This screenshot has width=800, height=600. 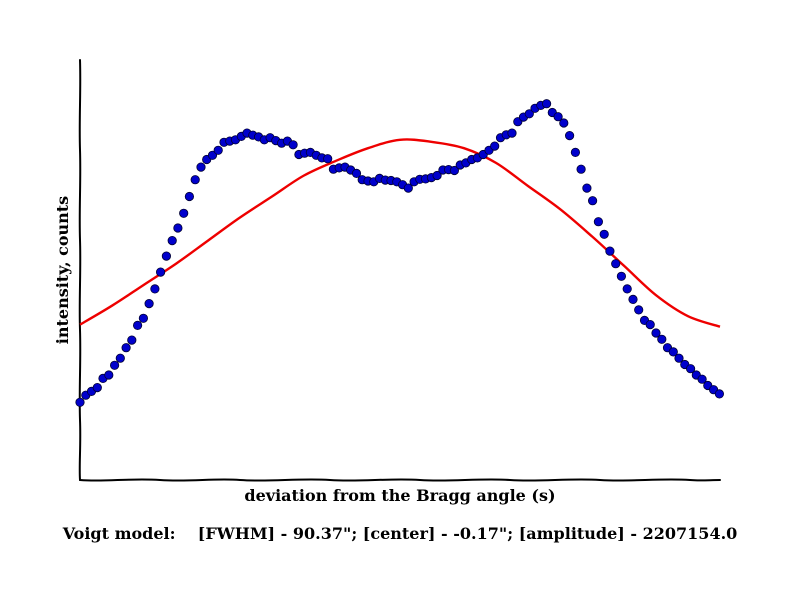 I want to click on y-axis-label: intensity, counts, so click(x=62, y=270).